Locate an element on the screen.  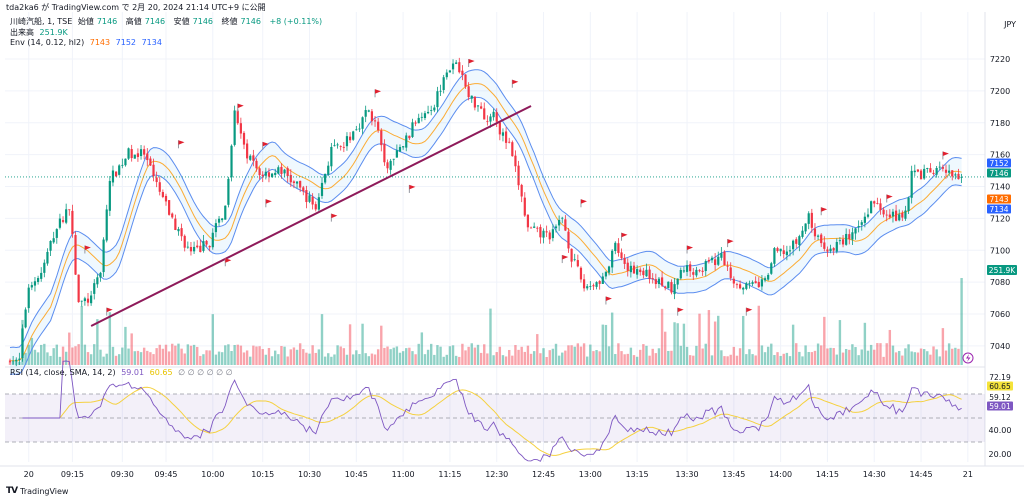
tradingview-logo: TV TradingView is located at coordinates (37, 491).